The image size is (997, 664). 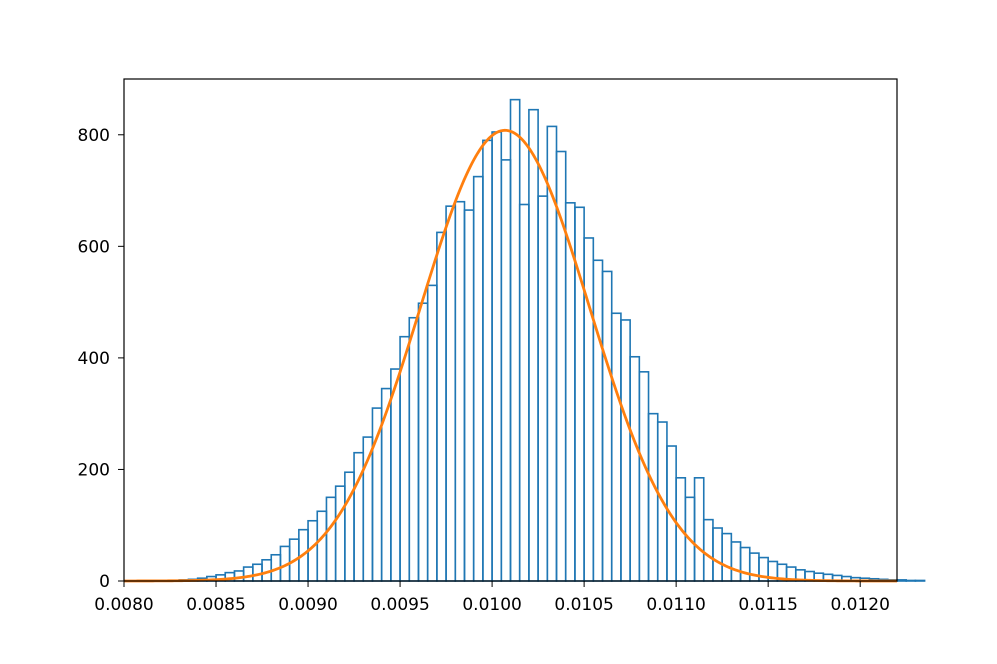 What do you see at coordinates (675, 605) in the screenshot?
I see `x-tick-label: 0.0110` at bounding box center [675, 605].